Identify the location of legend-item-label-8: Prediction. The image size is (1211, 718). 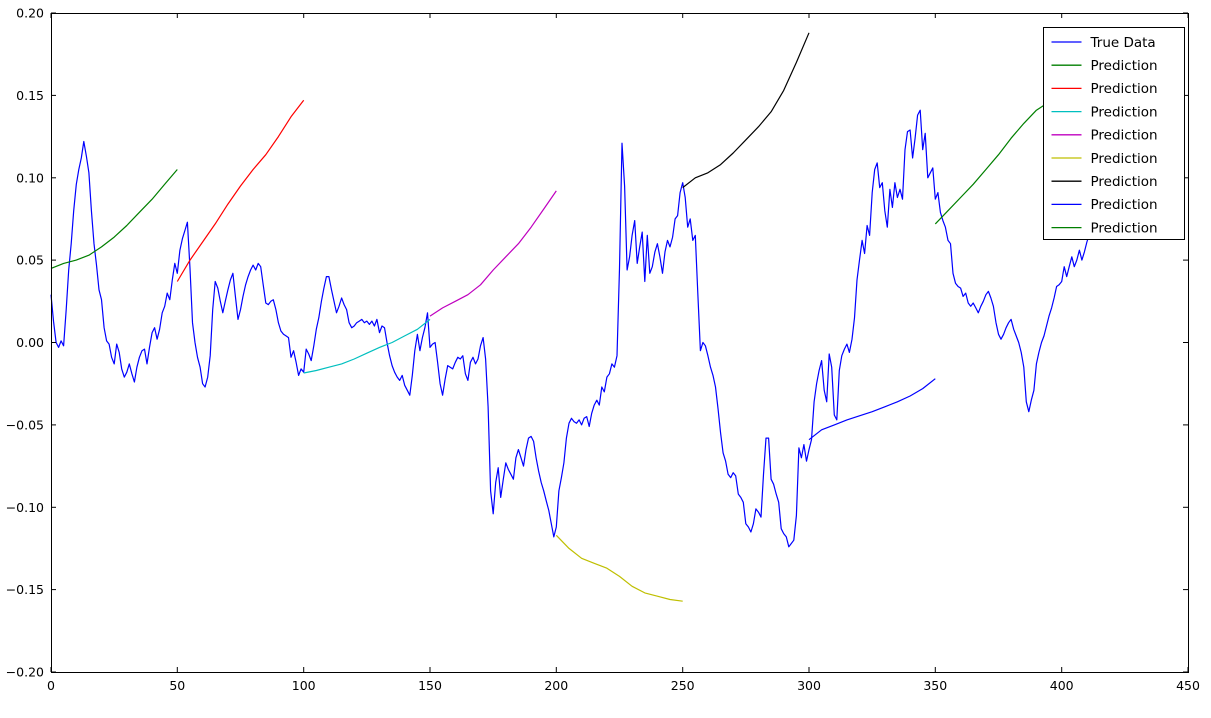
(1124, 228).